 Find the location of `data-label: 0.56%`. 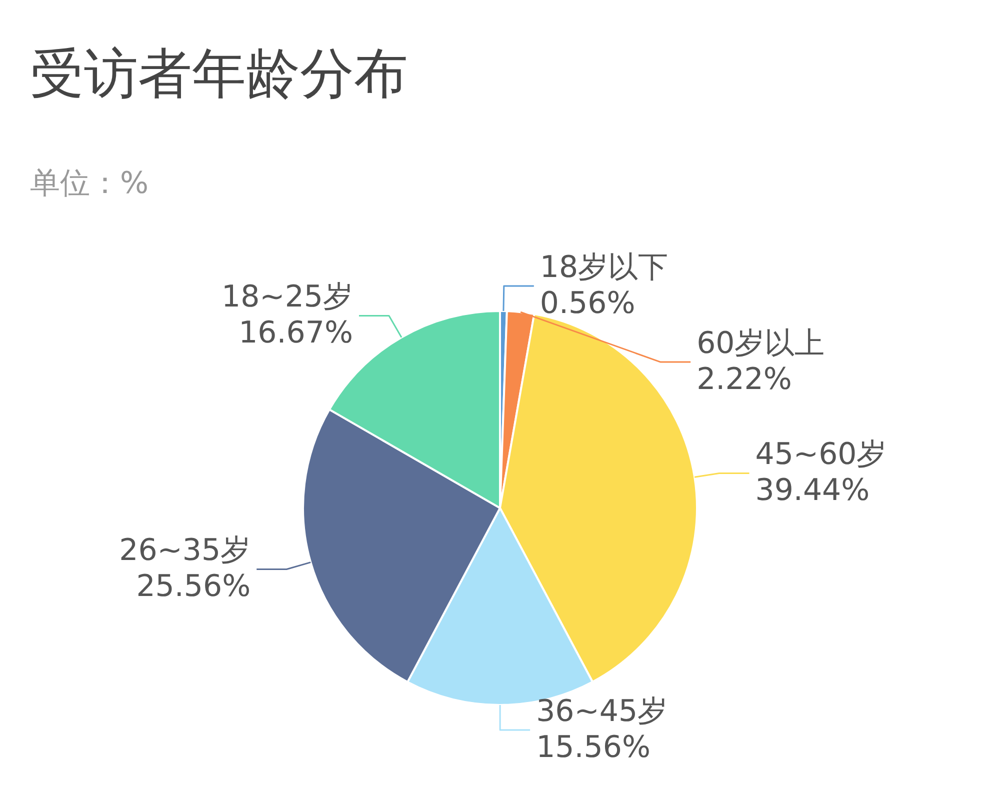

data-label: 0.56% is located at coordinates (588, 303).